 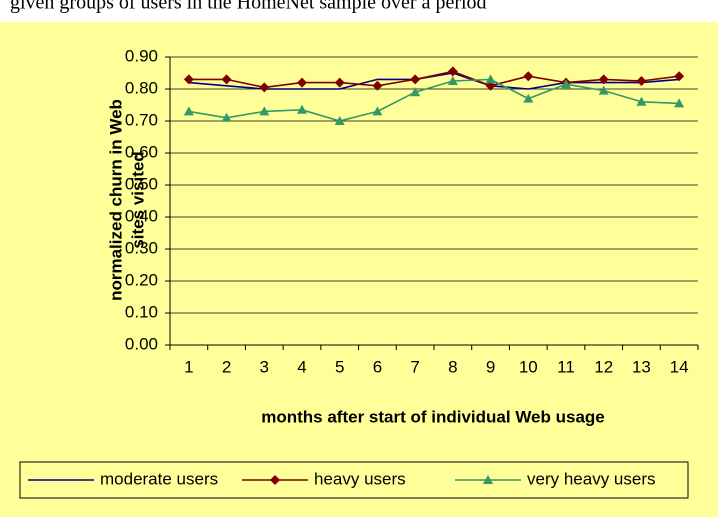 I want to click on legend, so click(x=354, y=480).